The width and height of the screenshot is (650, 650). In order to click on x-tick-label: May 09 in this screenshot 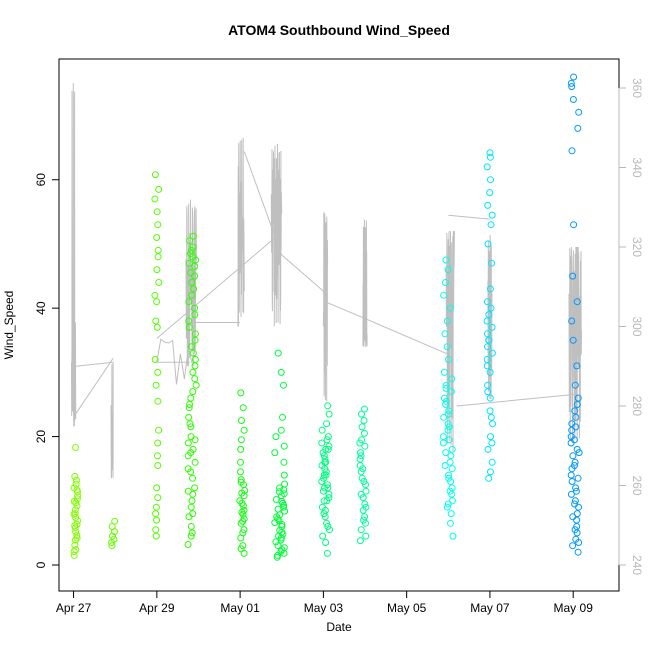, I will do `click(574, 608)`.